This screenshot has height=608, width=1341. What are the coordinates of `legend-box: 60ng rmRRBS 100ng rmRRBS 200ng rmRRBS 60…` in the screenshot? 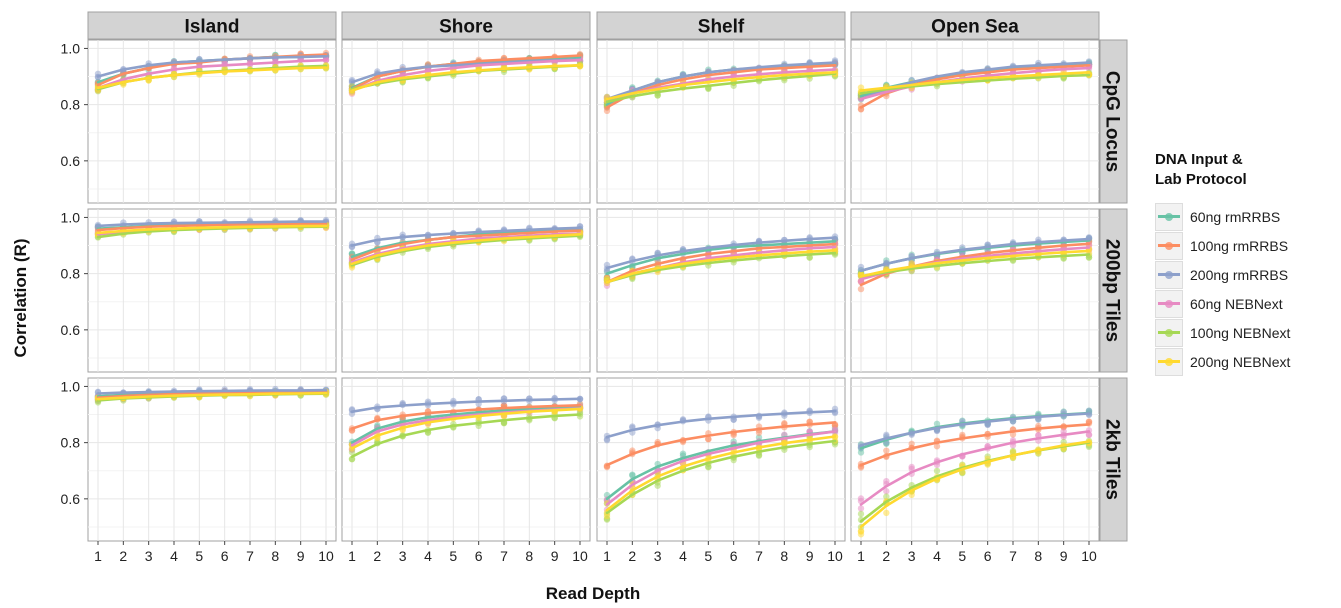 It's located at (1230, 289).